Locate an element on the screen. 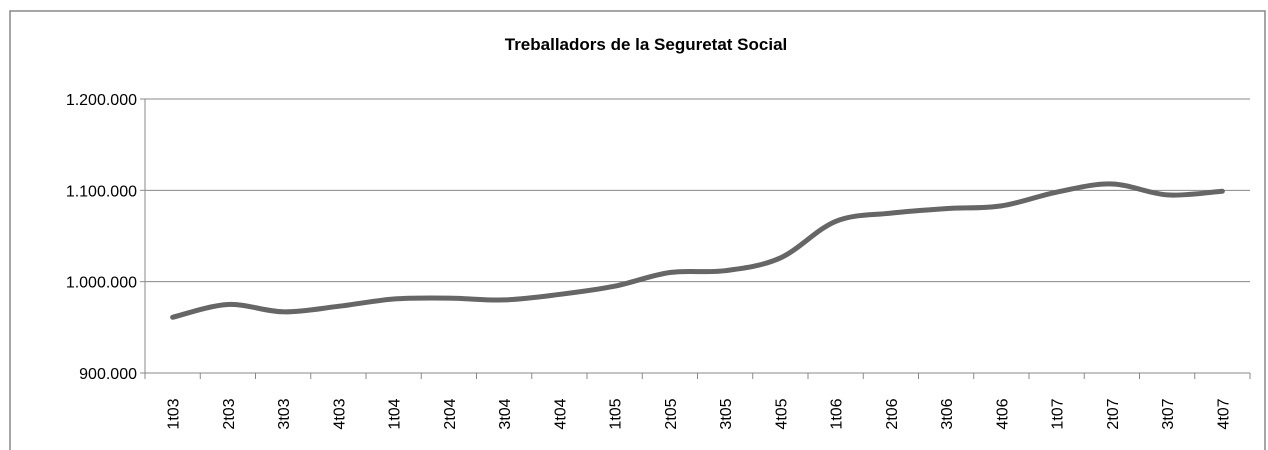 Image resolution: width=1268 pixels, height=450 pixels. x-tick-label: 2t05 is located at coordinates (671, 413).